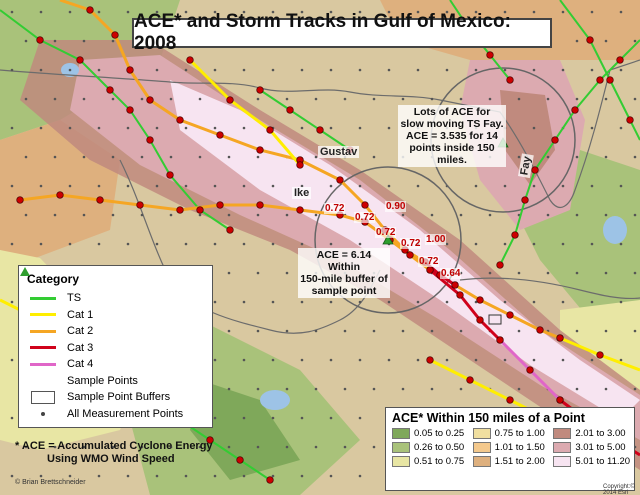 This screenshot has height=495, width=640. Describe the element at coordinates (439, 461) in the screenshot. I see `ace-class-label: 0.51 to 0.75` at that location.